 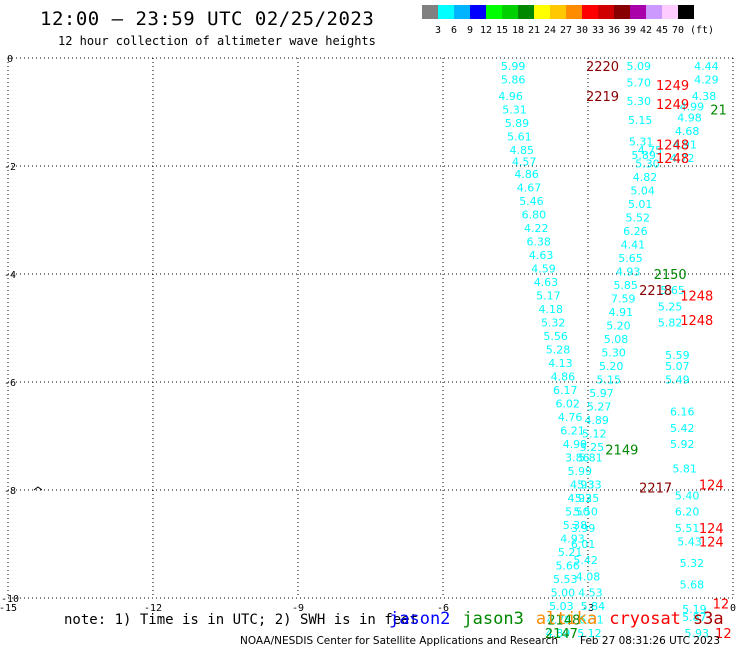 I want to click on wave-height-value: 4.75, so click(x=650, y=150).